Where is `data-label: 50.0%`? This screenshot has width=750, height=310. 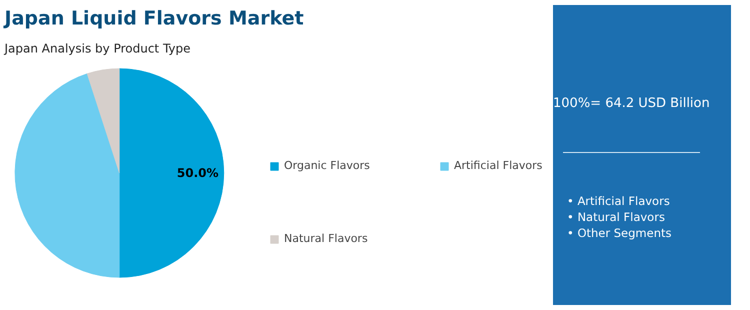 data-label: 50.0% is located at coordinates (197, 173).